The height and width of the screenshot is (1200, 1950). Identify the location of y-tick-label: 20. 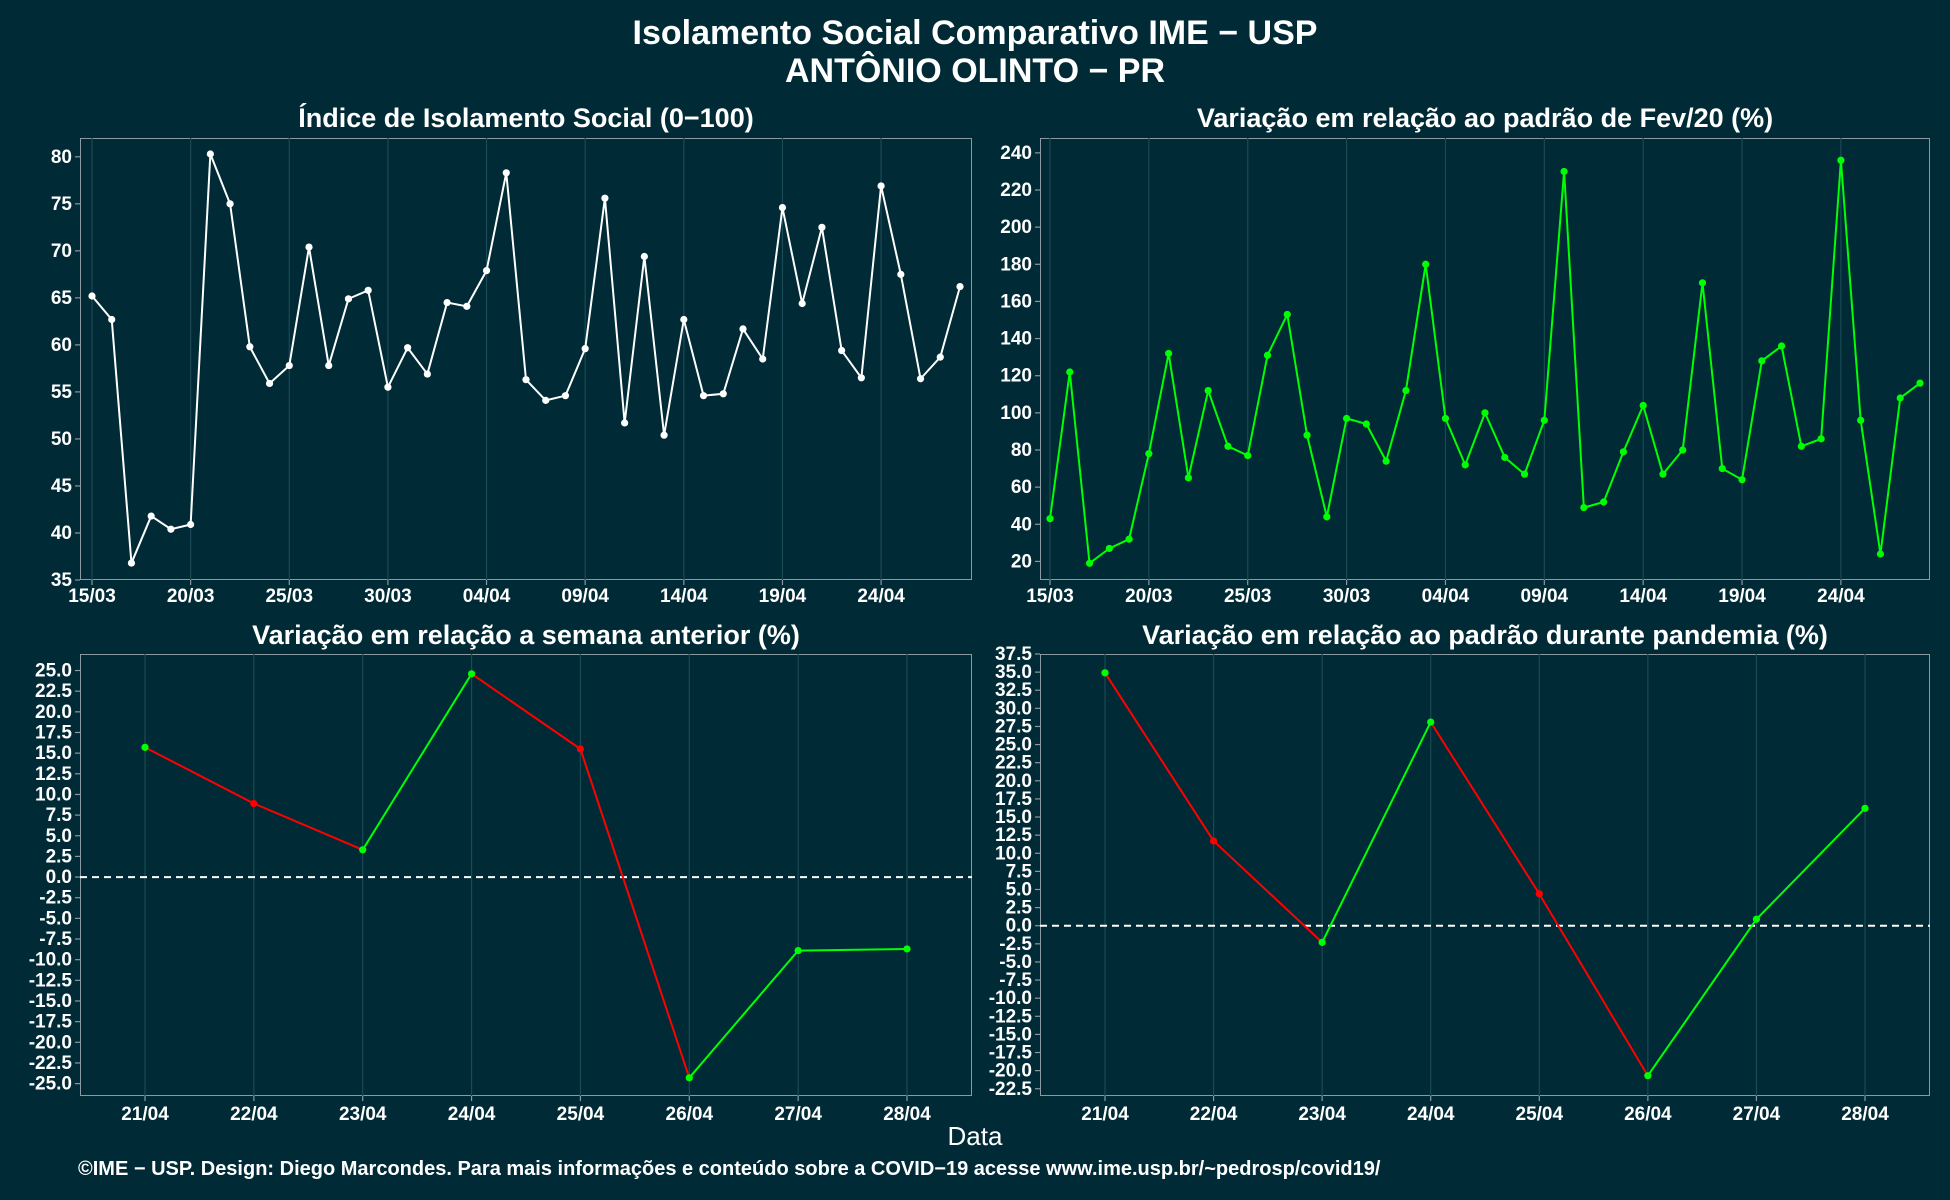
(1021, 561).